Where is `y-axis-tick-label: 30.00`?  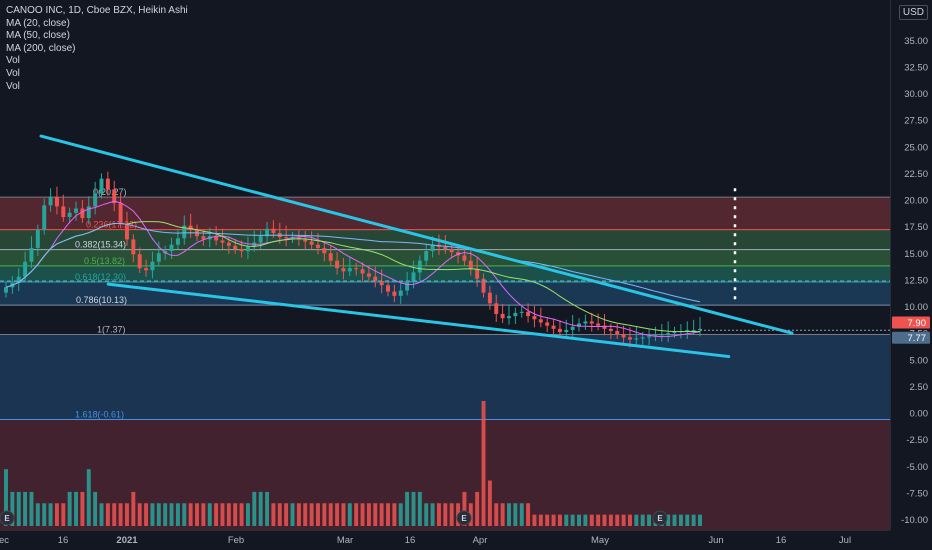 y-axis-tick-label: 30.00 is located at coordinates (916, 94).